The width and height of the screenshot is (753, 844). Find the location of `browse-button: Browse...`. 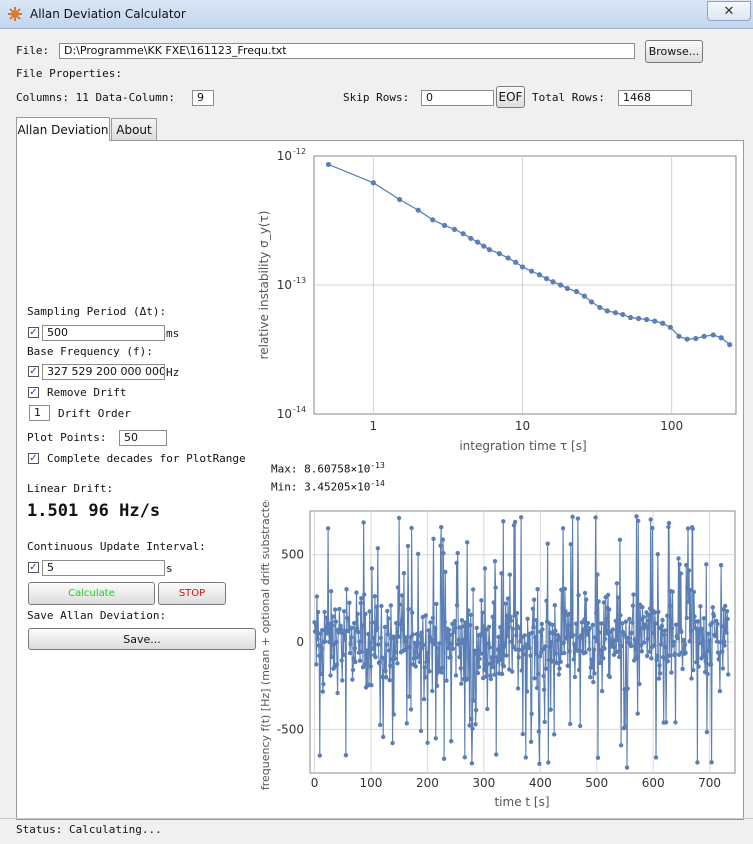

browse-button: Browse... is located at coordinates (674, 51).